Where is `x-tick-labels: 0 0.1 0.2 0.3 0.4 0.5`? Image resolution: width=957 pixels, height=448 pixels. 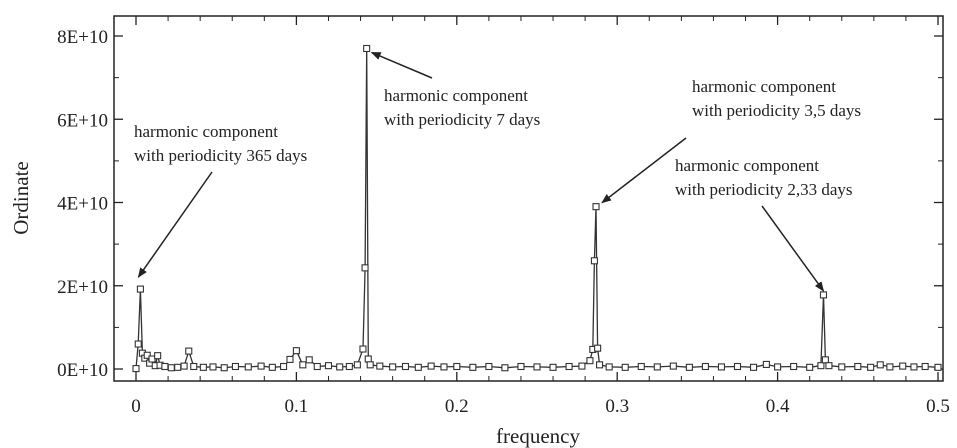 x-tick-labels: 0 0.1 0.2 0.3 0.4 0.5 is located at coordinates (540, 406).